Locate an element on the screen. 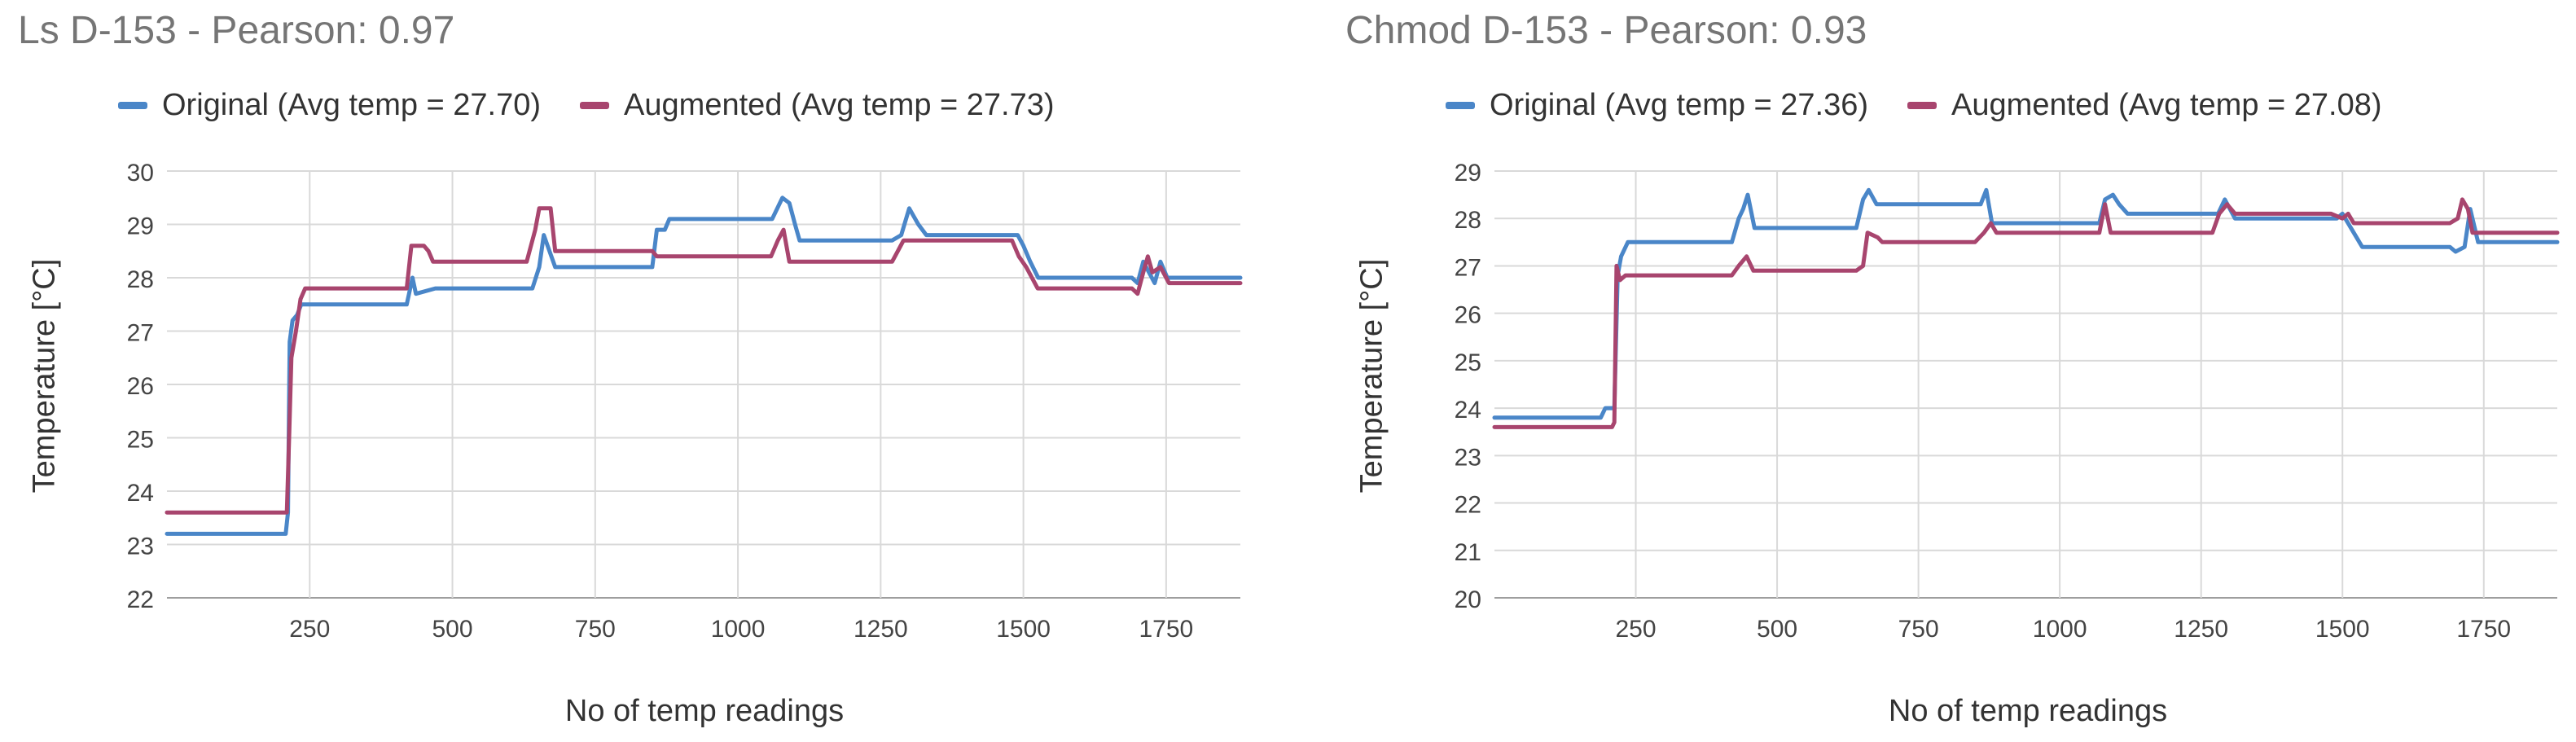 This screenshot has width=2576, height=742. y-tick-label: 20 is located at coordinates (1468, 599).